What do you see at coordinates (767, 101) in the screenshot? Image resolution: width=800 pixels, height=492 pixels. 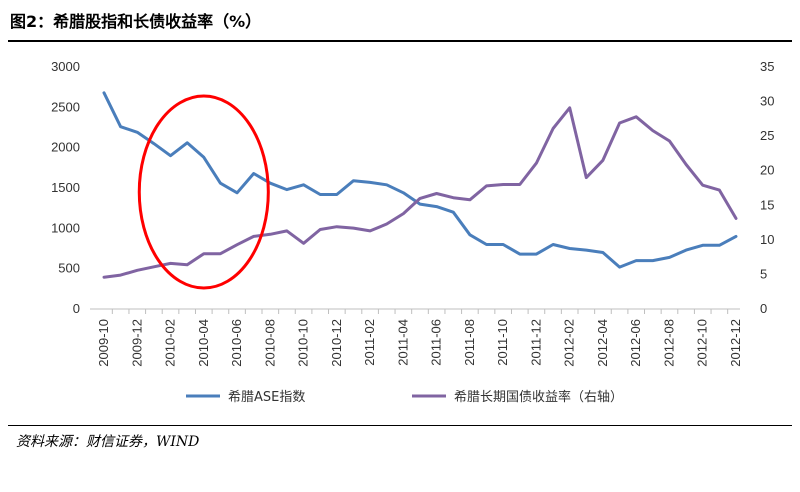 I see `y-right-tick-label: 30` at bounding box center [767, 101].